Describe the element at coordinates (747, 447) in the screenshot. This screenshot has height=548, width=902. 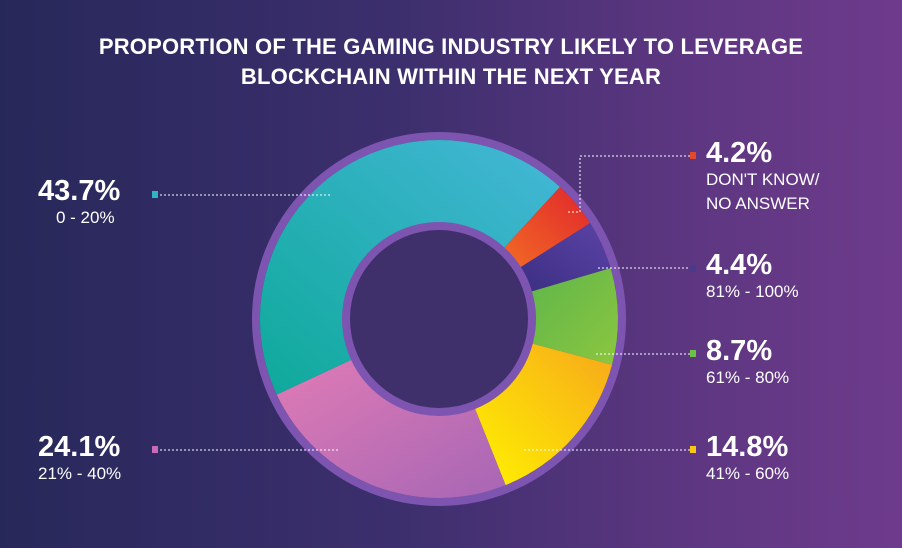
I see `label-slice-4-value: 14.8%` at that location.